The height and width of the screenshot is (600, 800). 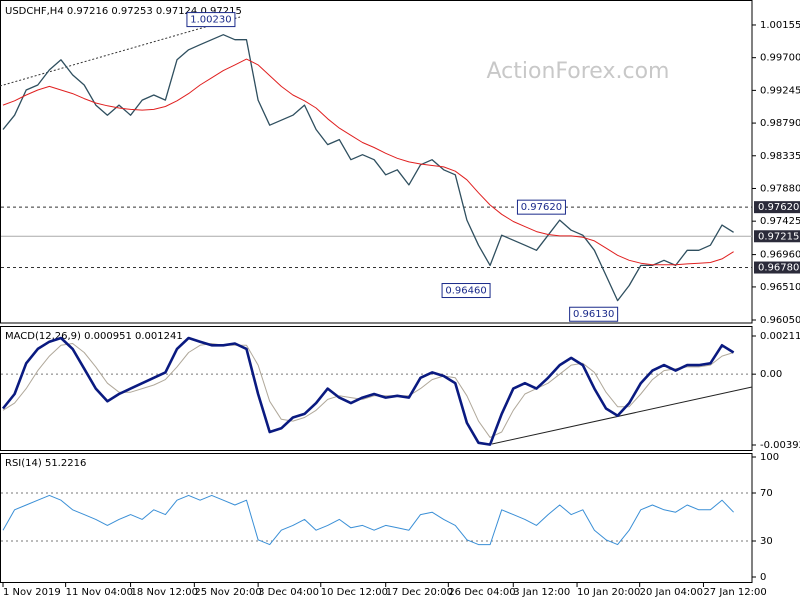 What do you see at coordinates (94, 336) in the screenshot?
I see `panel-title: MACD(12,26,9) 0.000951 0.001241` at bounding box center [94, 336].